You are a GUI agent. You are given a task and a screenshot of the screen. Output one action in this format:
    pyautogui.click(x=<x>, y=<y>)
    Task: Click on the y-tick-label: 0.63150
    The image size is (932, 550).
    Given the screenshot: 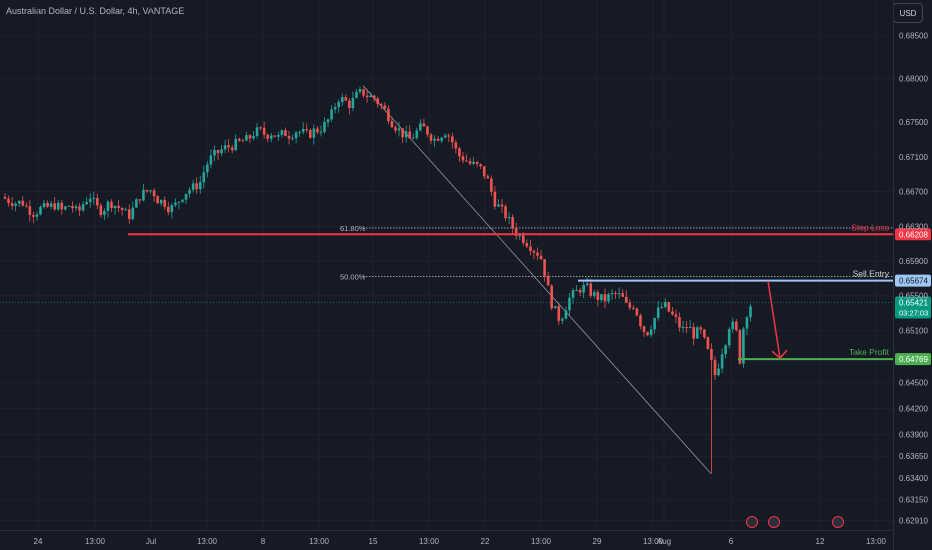 What is the action you would take?
    pyautogui.click(x=913, y=500)
    